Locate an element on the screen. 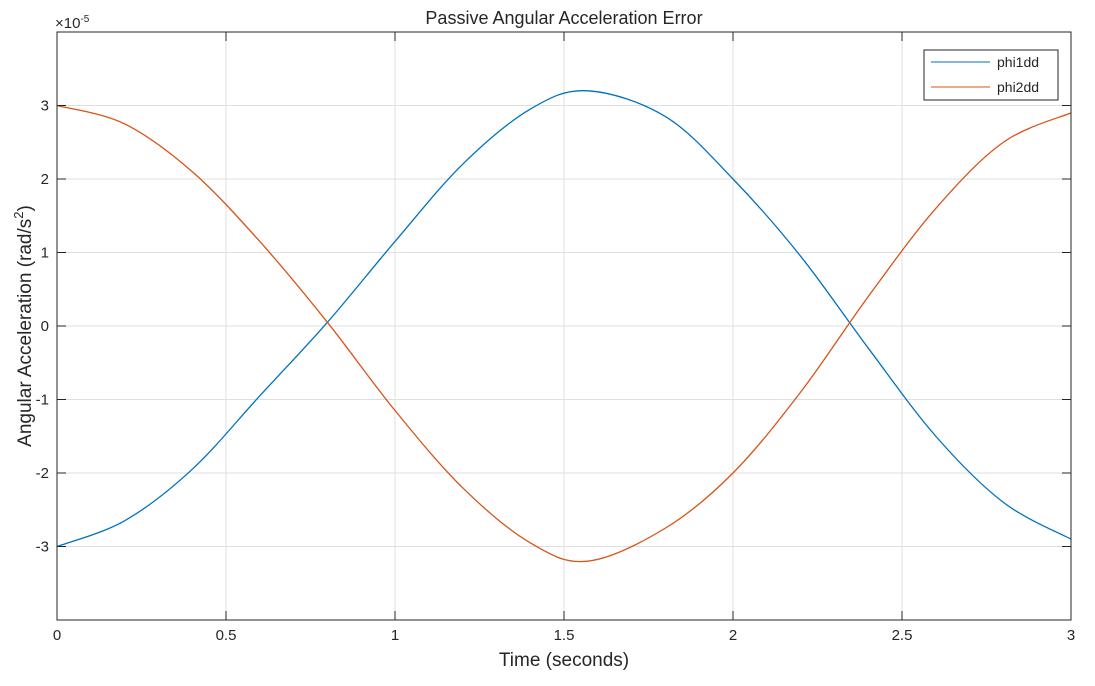 This screenshot has width=1095, height=686. y-tick-label: 0 is located at coordinates (45, 326).